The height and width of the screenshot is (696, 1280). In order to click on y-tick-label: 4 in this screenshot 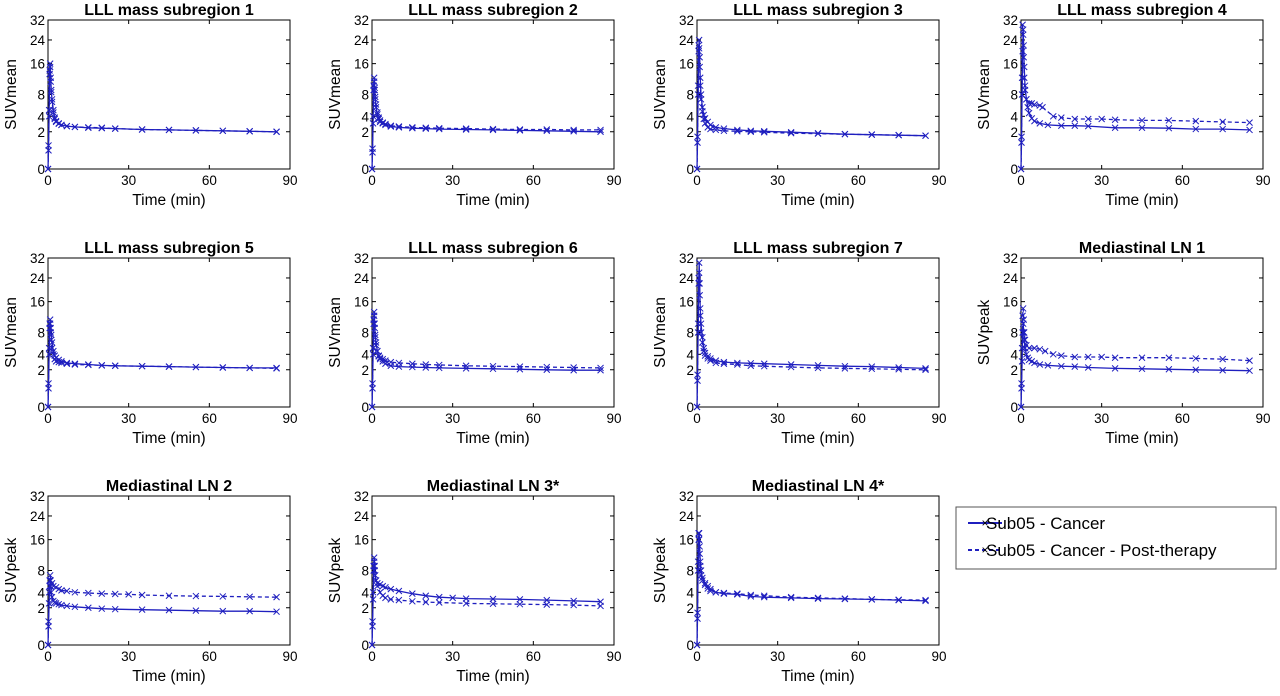, I will do `click(1014, 354)`.